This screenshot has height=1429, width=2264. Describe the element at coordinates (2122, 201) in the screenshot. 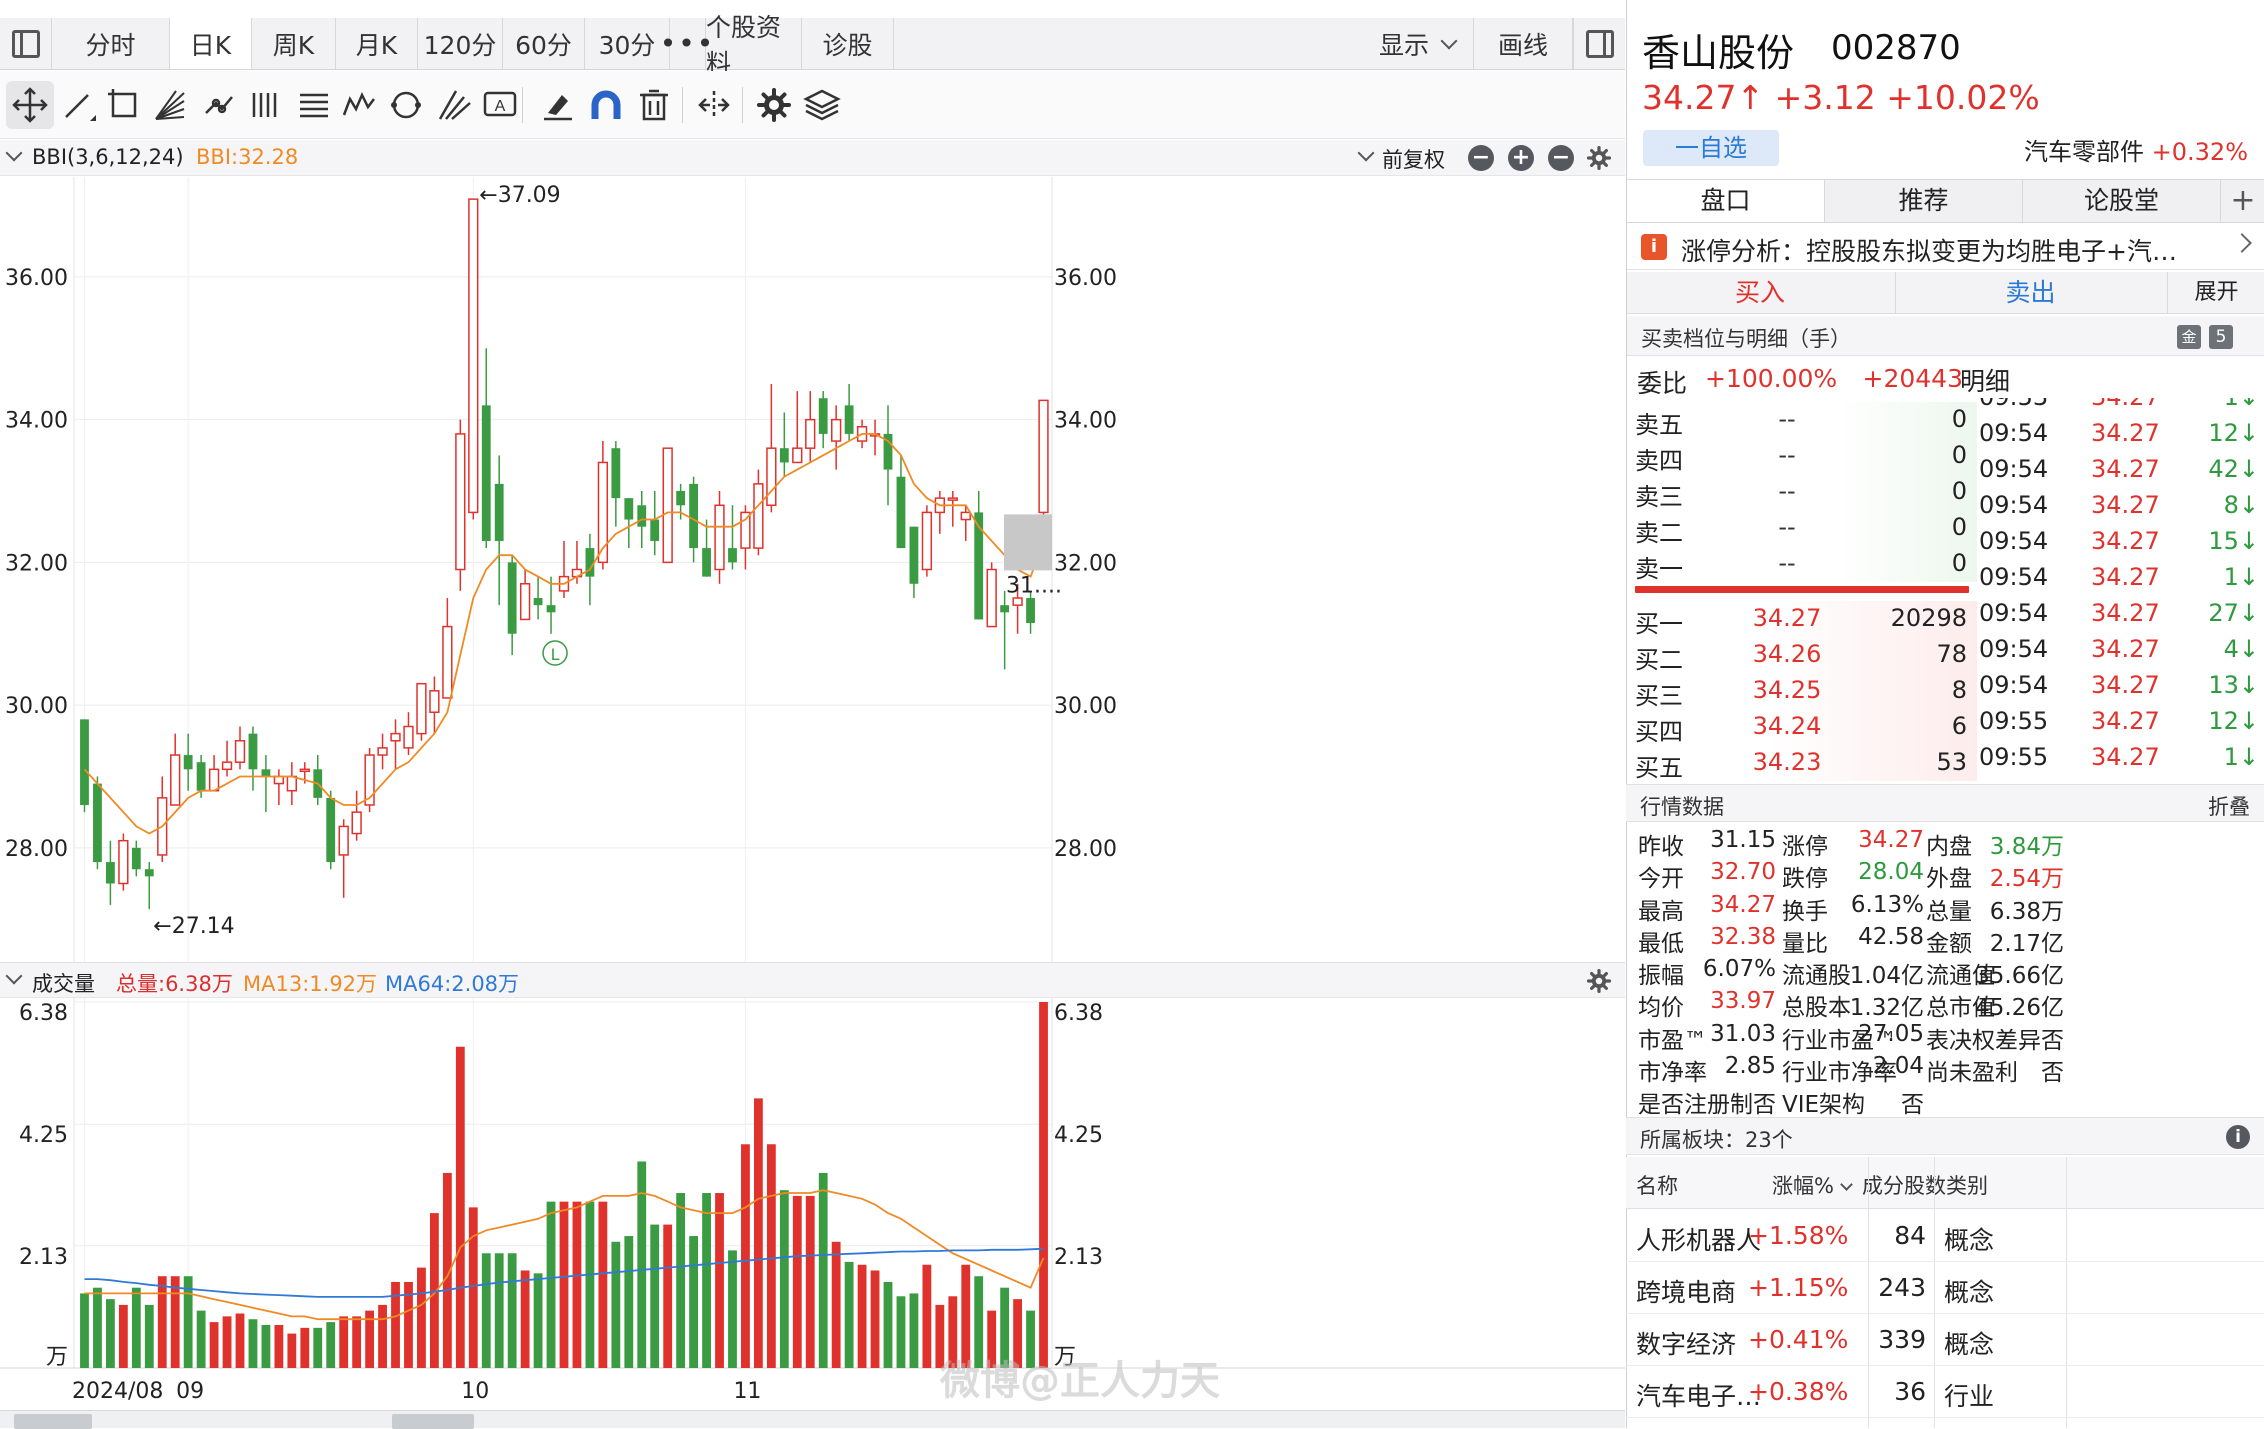

I see `tab-forum: 论股堂` at that location.